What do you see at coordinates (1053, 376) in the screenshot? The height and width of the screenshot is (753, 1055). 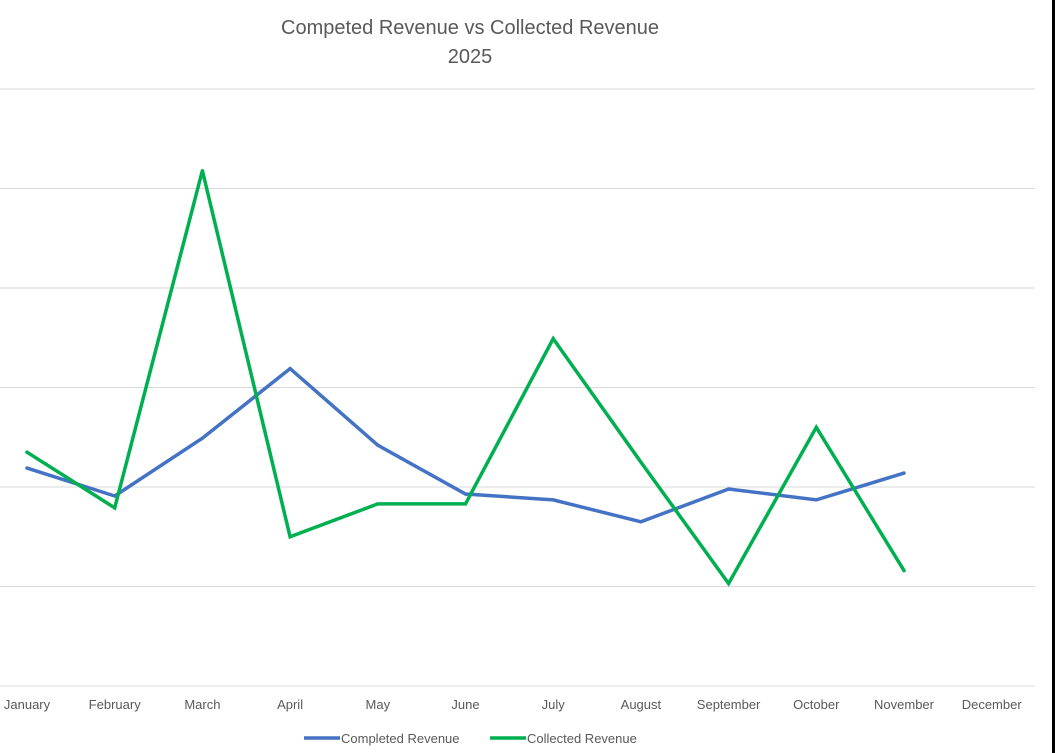 I see `chart-frame-edge` at bounding box center [1053, 376].